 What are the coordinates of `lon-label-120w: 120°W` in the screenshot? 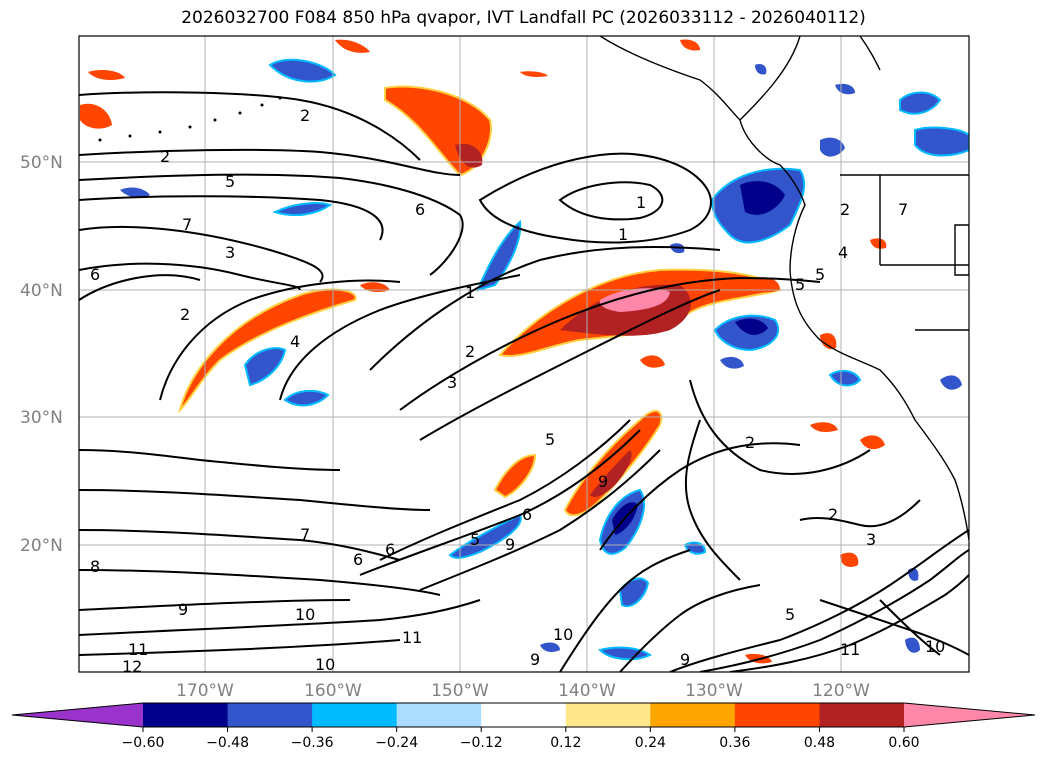 It's located at (841, 691).